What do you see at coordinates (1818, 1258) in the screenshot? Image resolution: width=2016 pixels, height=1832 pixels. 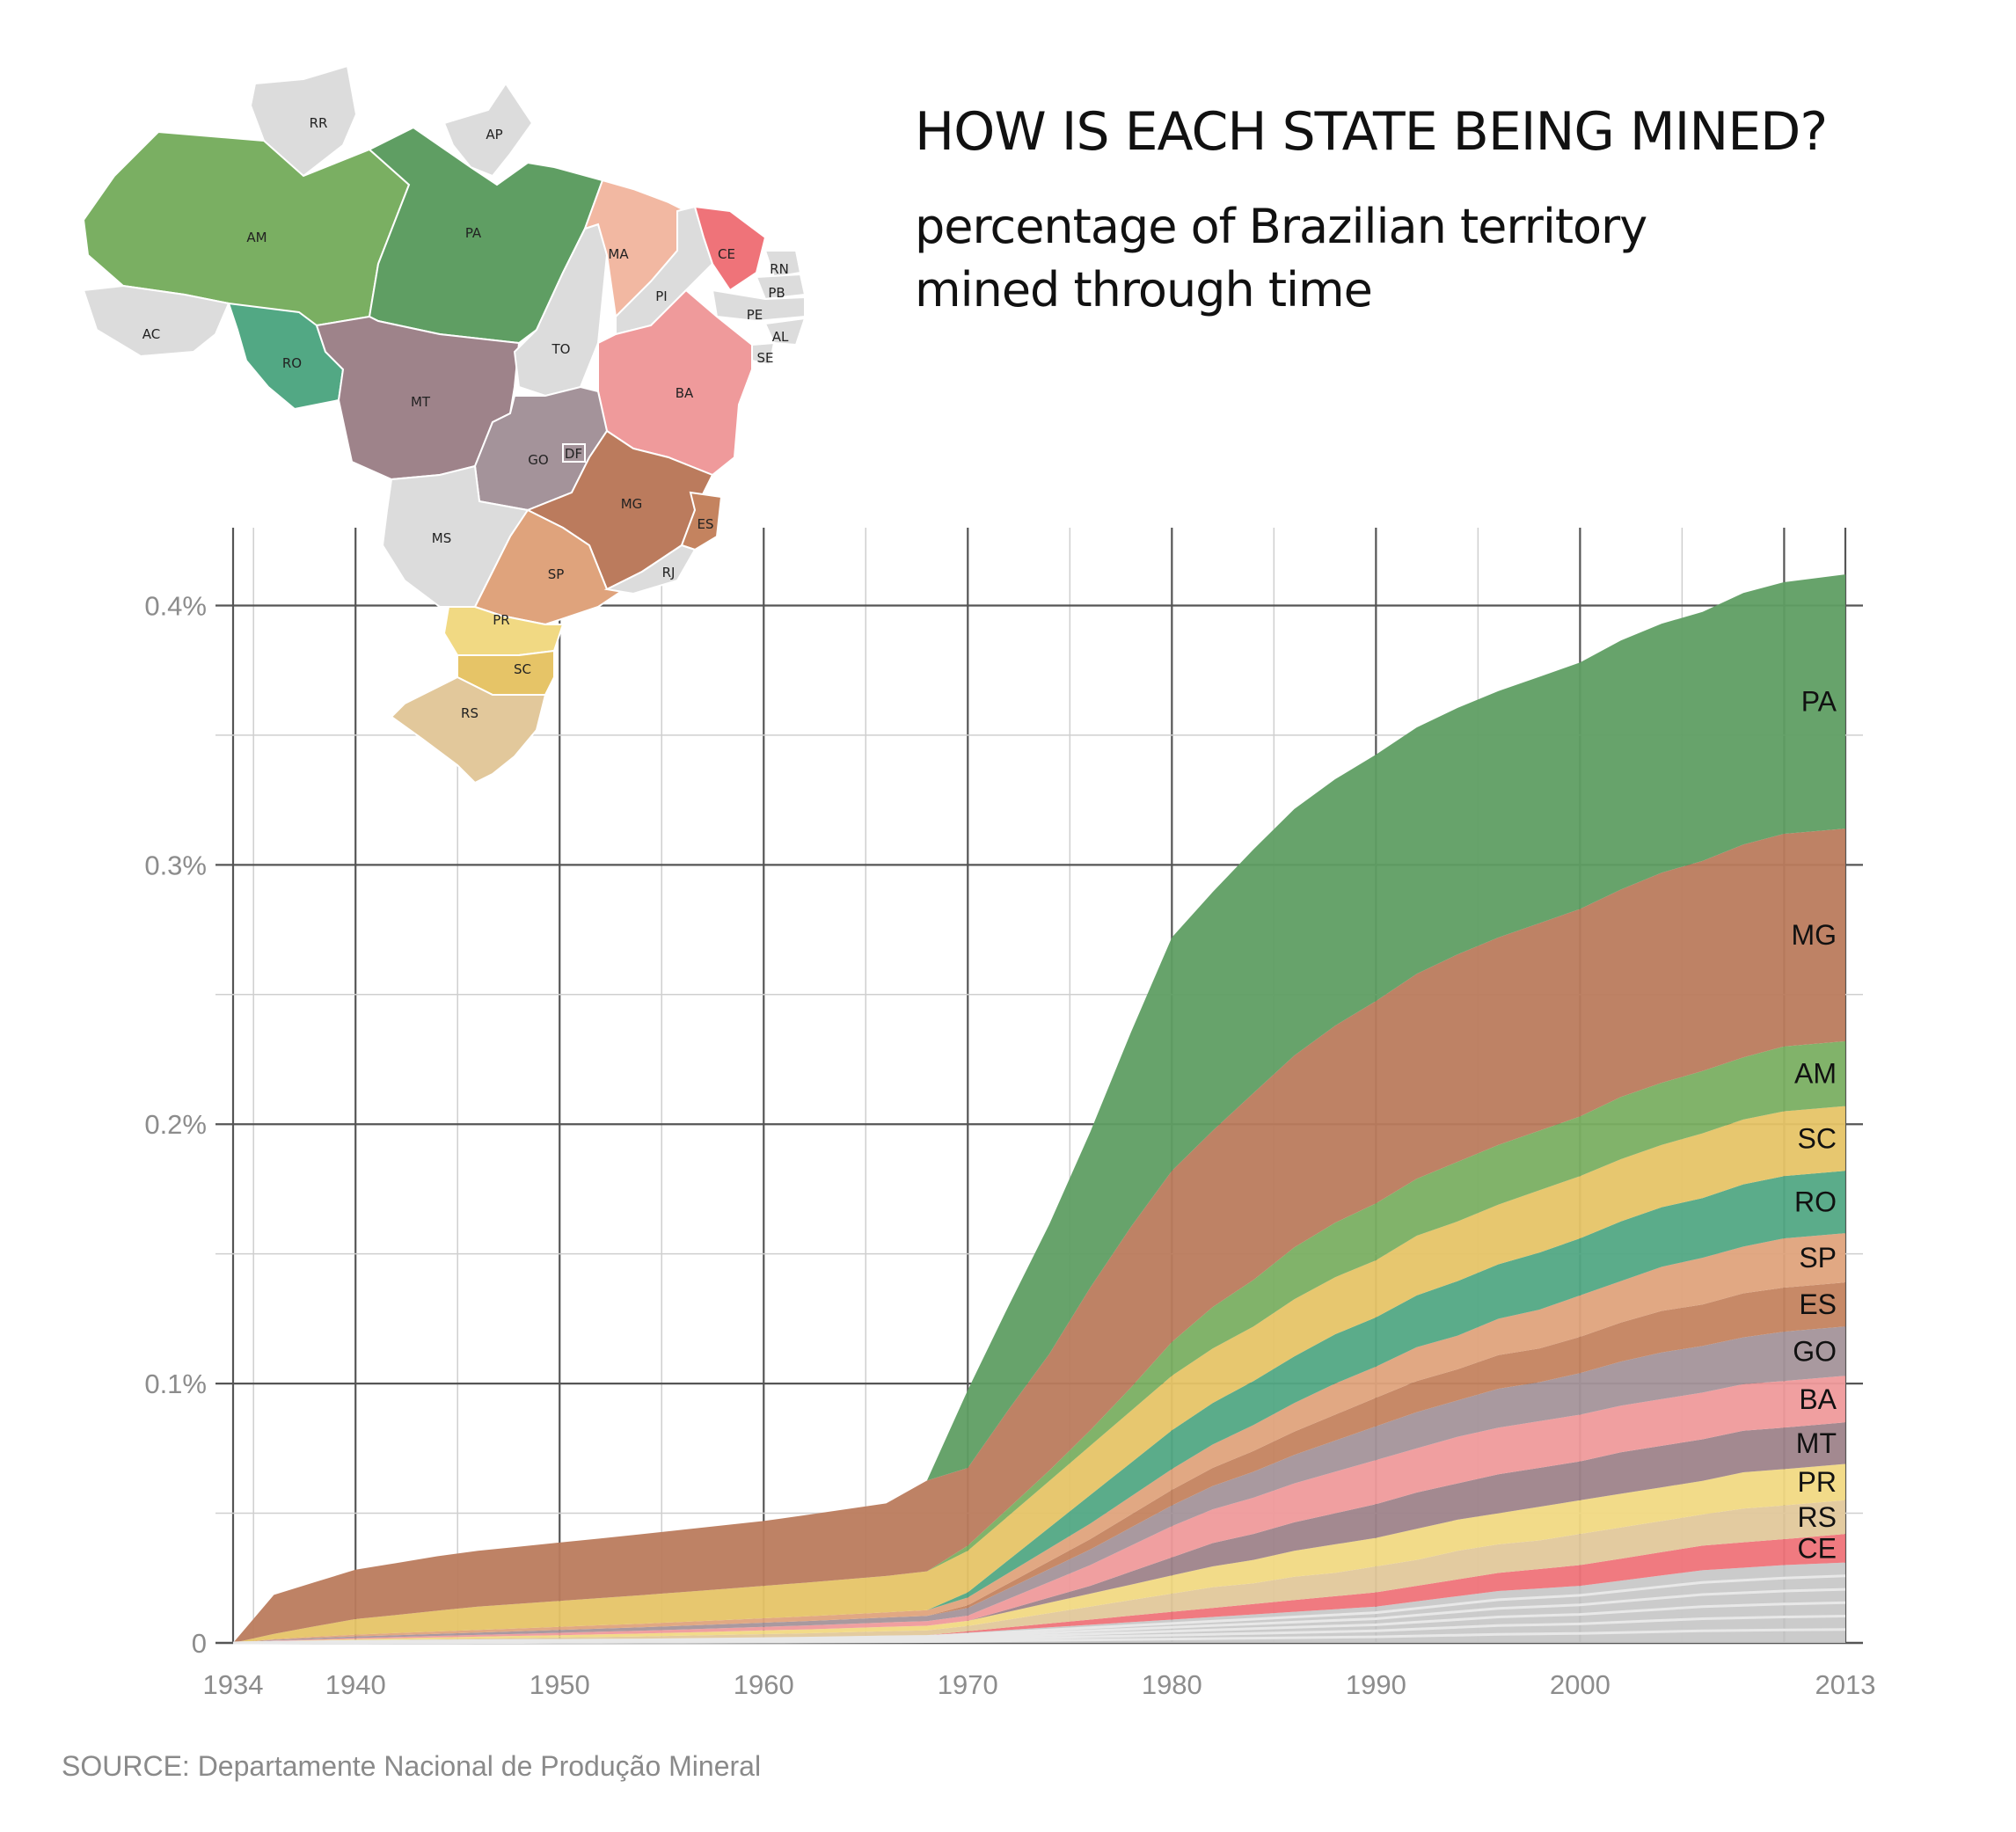 I see `series-label-sp: SP` at bounding box center [1818, 1258].